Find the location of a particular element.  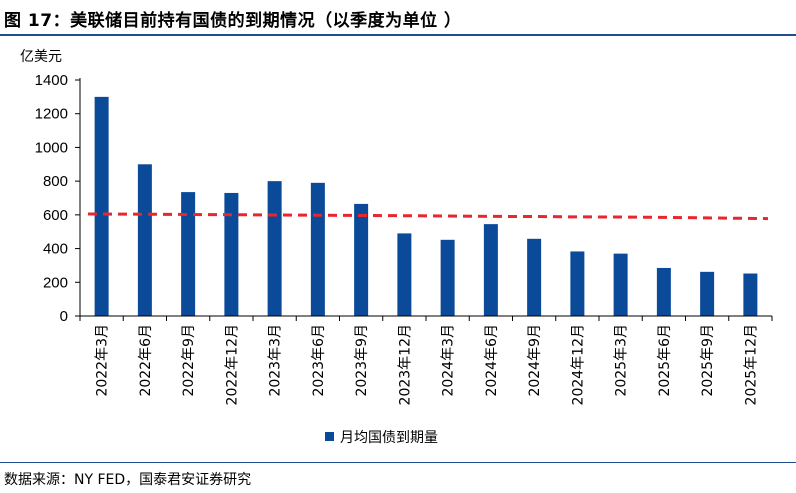

trend-line-series is located at coordinates (428, 216).